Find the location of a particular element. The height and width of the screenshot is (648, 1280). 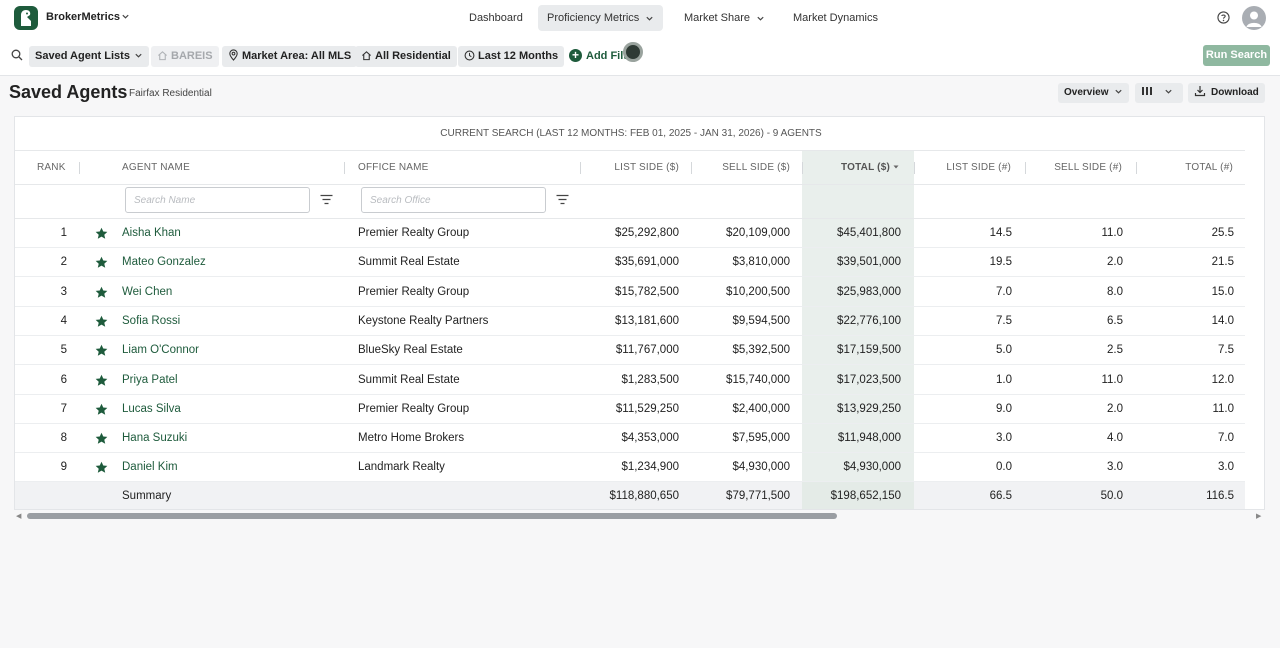

columns-dropdown is located at coordinates (1159, 93).